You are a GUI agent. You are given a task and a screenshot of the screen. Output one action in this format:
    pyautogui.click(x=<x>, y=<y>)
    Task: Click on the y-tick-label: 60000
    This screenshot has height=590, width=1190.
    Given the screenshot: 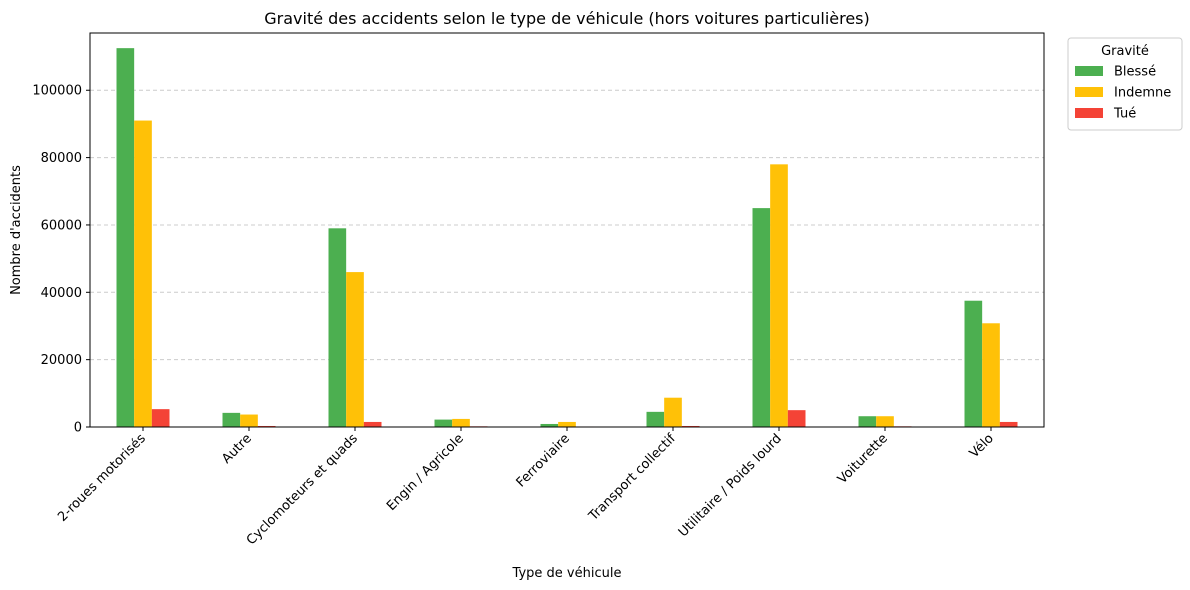 What is the action you would take?
    pyautogui.click(x=61, y=225)
    